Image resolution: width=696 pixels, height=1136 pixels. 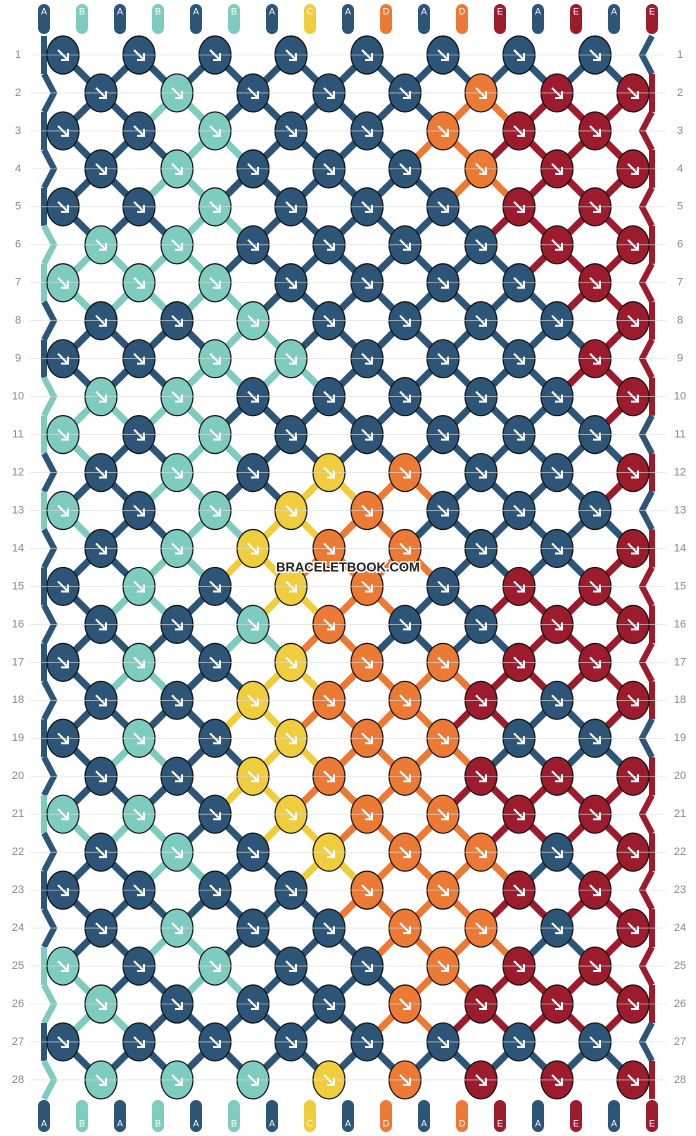 What do you see at coordinates (680, 207) in the screenshot?
I see `row-number: 5` at bounding box center [680, 207].